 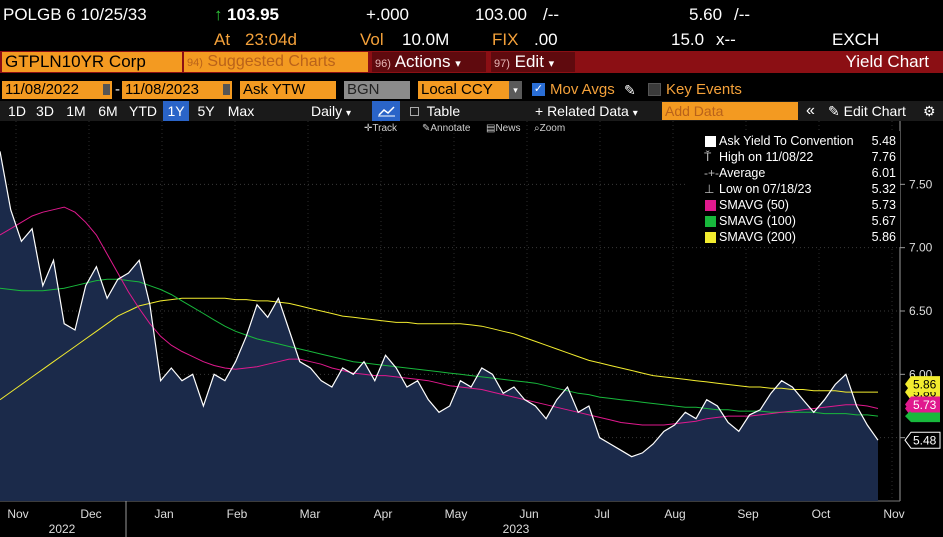 What do you see at coordinates (654, 89) in the screenshot?
I see `key-events-checkbox` at bounding box center [654, 89].